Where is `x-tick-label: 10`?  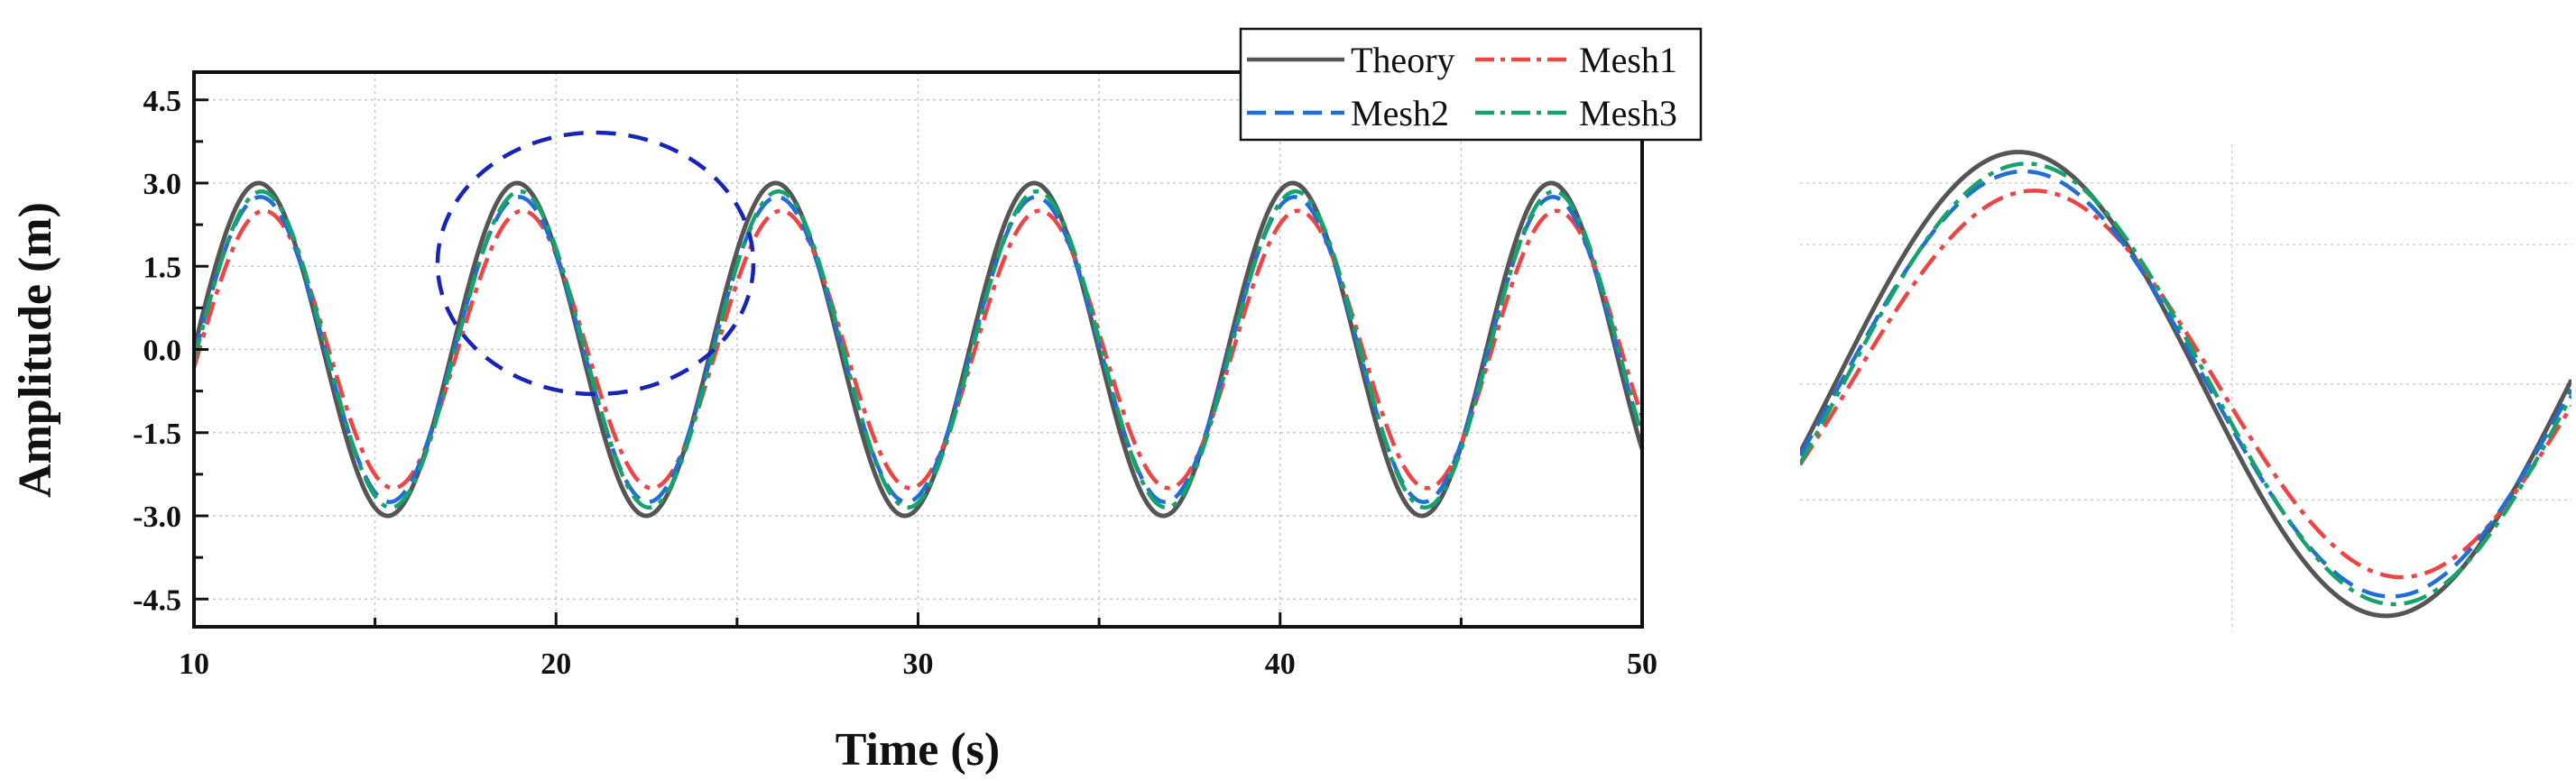 x-tick-label: 10 is located at coordinates (194, 665).